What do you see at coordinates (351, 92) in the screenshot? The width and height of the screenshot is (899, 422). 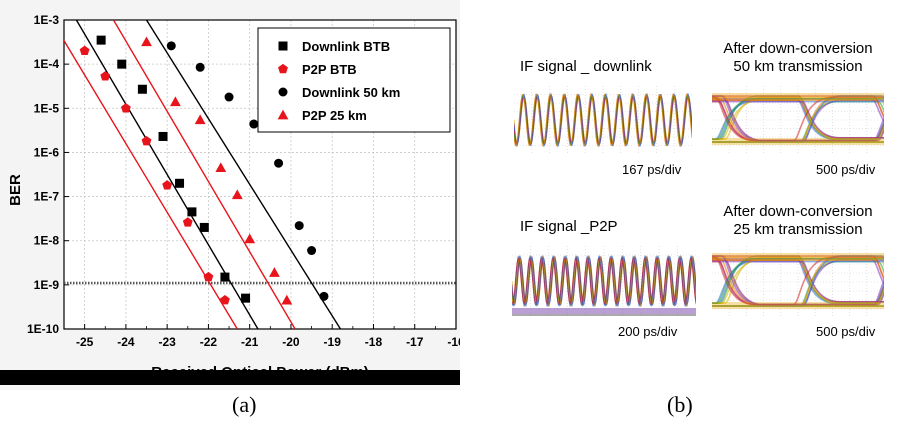 I see `legend-entry: Downlink 50 km` at bounding box center [351, 92].